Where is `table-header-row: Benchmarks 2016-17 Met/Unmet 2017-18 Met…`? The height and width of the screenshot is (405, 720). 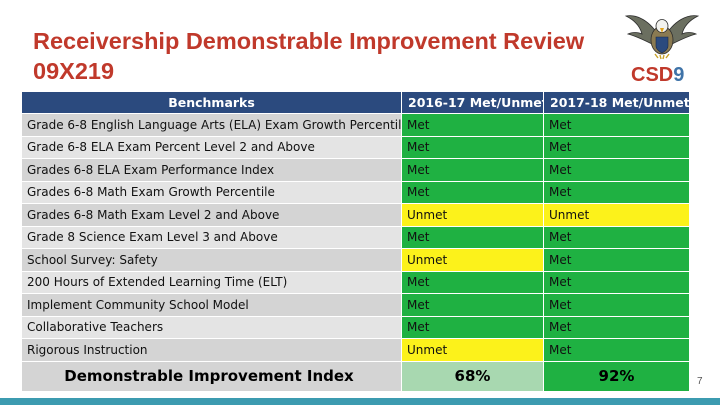 table-header-row: Benchmarks 2016-17 Met/Unmet 2017-18 Met… is located at coordinates (355, 102).